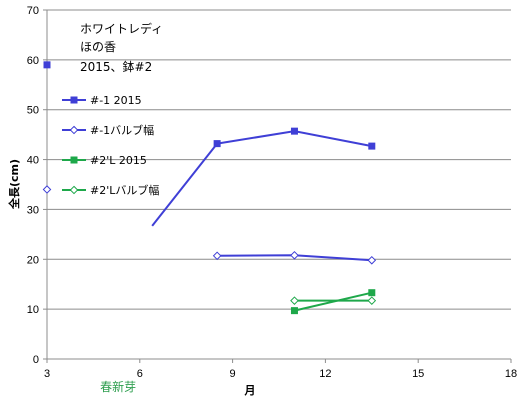  I want to click on y-tick-label-7: 70, so click(33, 11).